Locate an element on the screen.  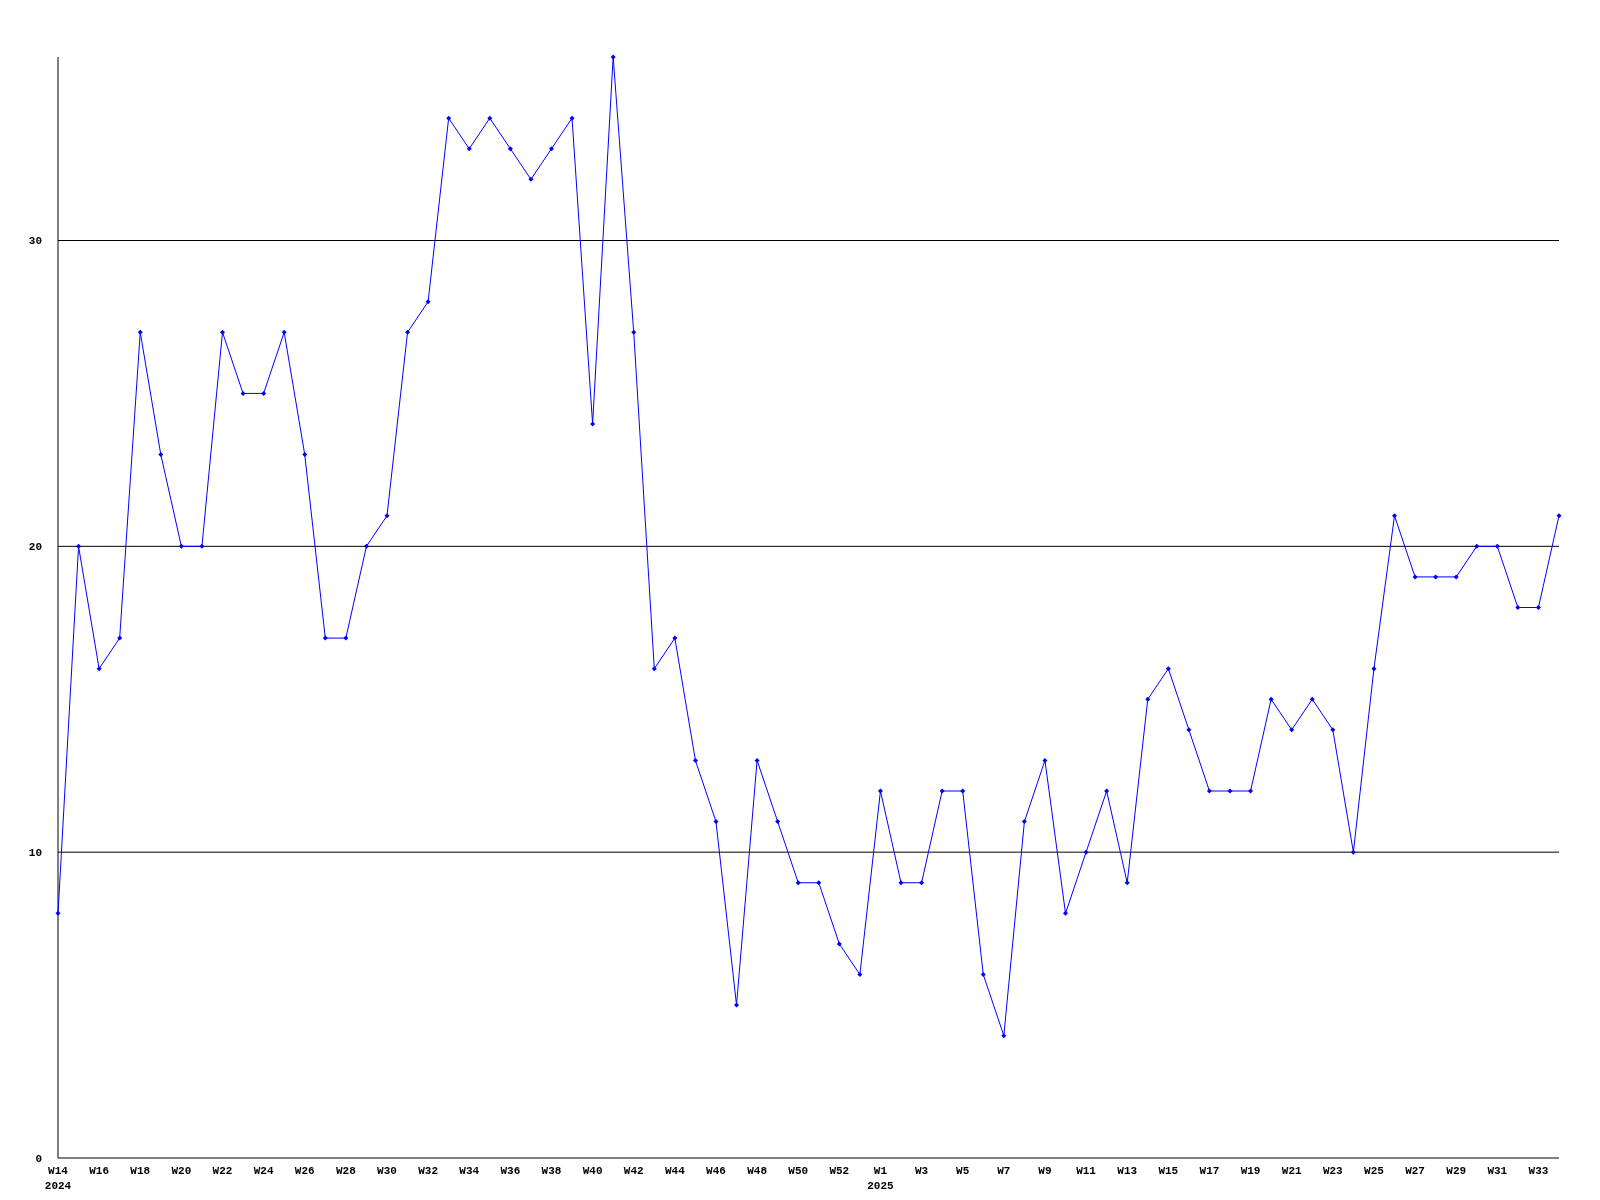
x-tick-label: W25 is located at coordinates (1374, 1171).